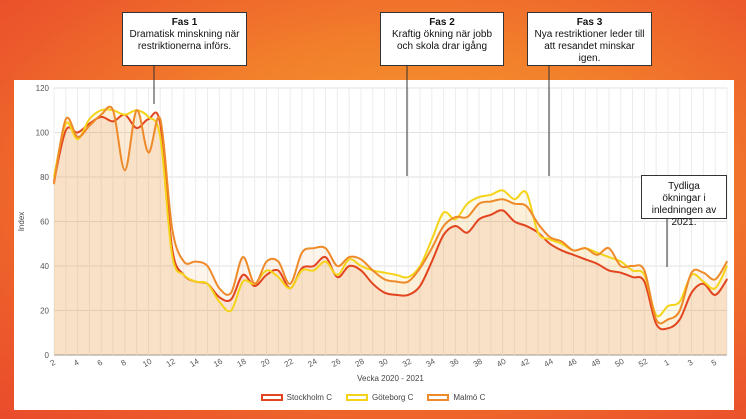 This screenshot has height=419, width=746. What do you see at coordinates (379, 397) in the screenshot?
I see `legend-item-goteborg: Göteborg C` at bounding box center [379, 397].